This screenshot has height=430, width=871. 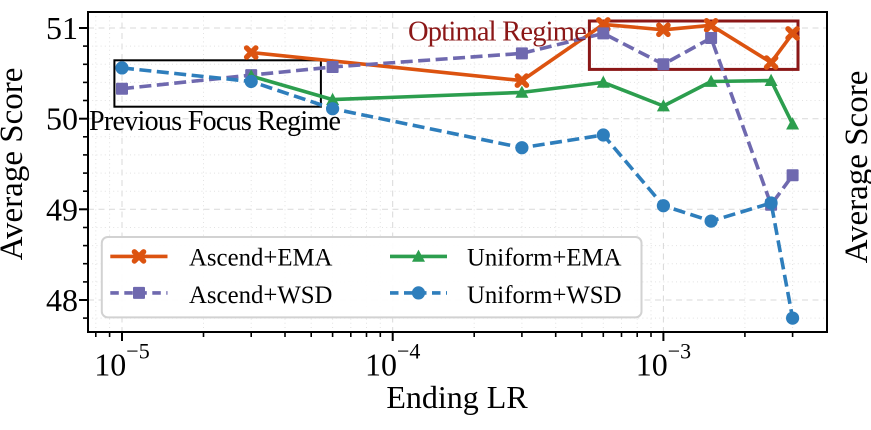 What do you see at coordinates (121, 361) in the screenshot?
I see `svg-text: 10⁻⁵` at bounding box center [121, 361].